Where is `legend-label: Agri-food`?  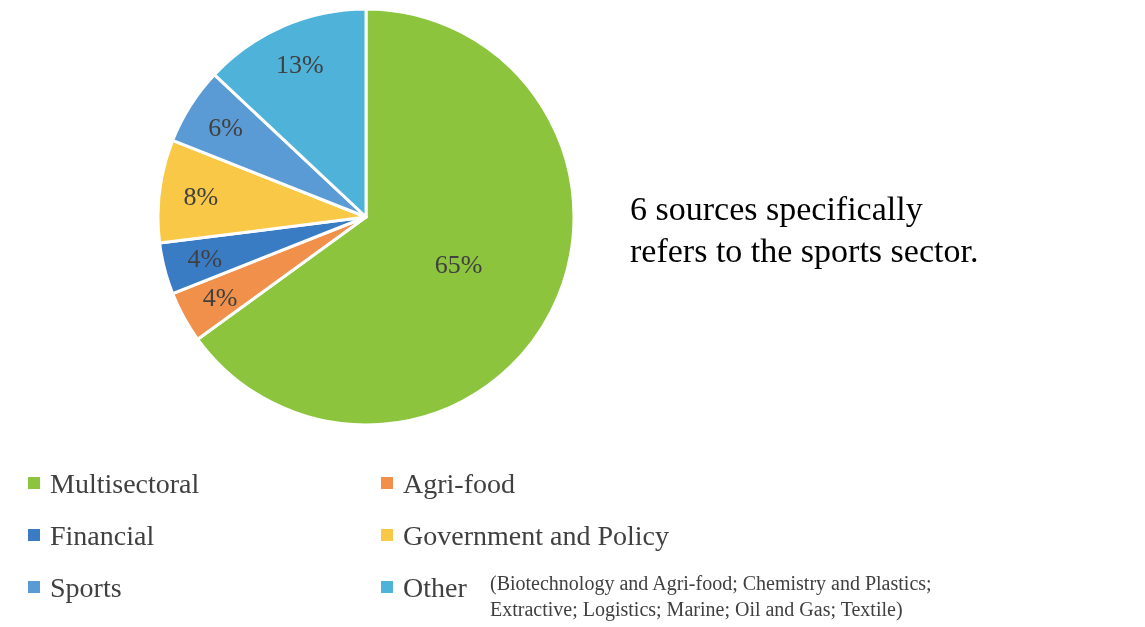
legend-label: Agri-food is located at coordinates (459, 483).